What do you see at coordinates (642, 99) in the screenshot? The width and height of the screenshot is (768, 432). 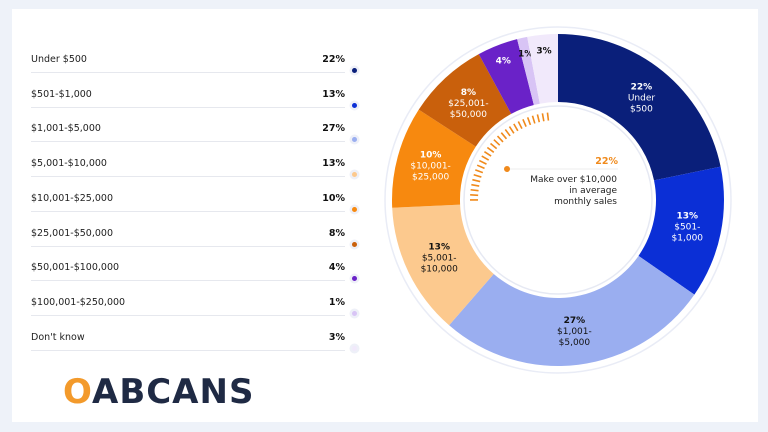 I see `slice-label: 22% Under $500` at bounding box center [642, 99].